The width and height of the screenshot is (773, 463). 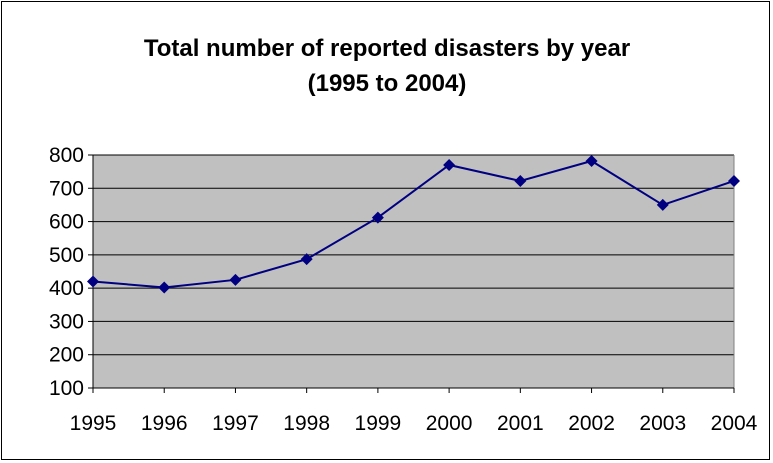 What do you see at coordinates (66, 155) in the screenshot?
I see `y-tick-label: 800` at bounding box center [66, 155].